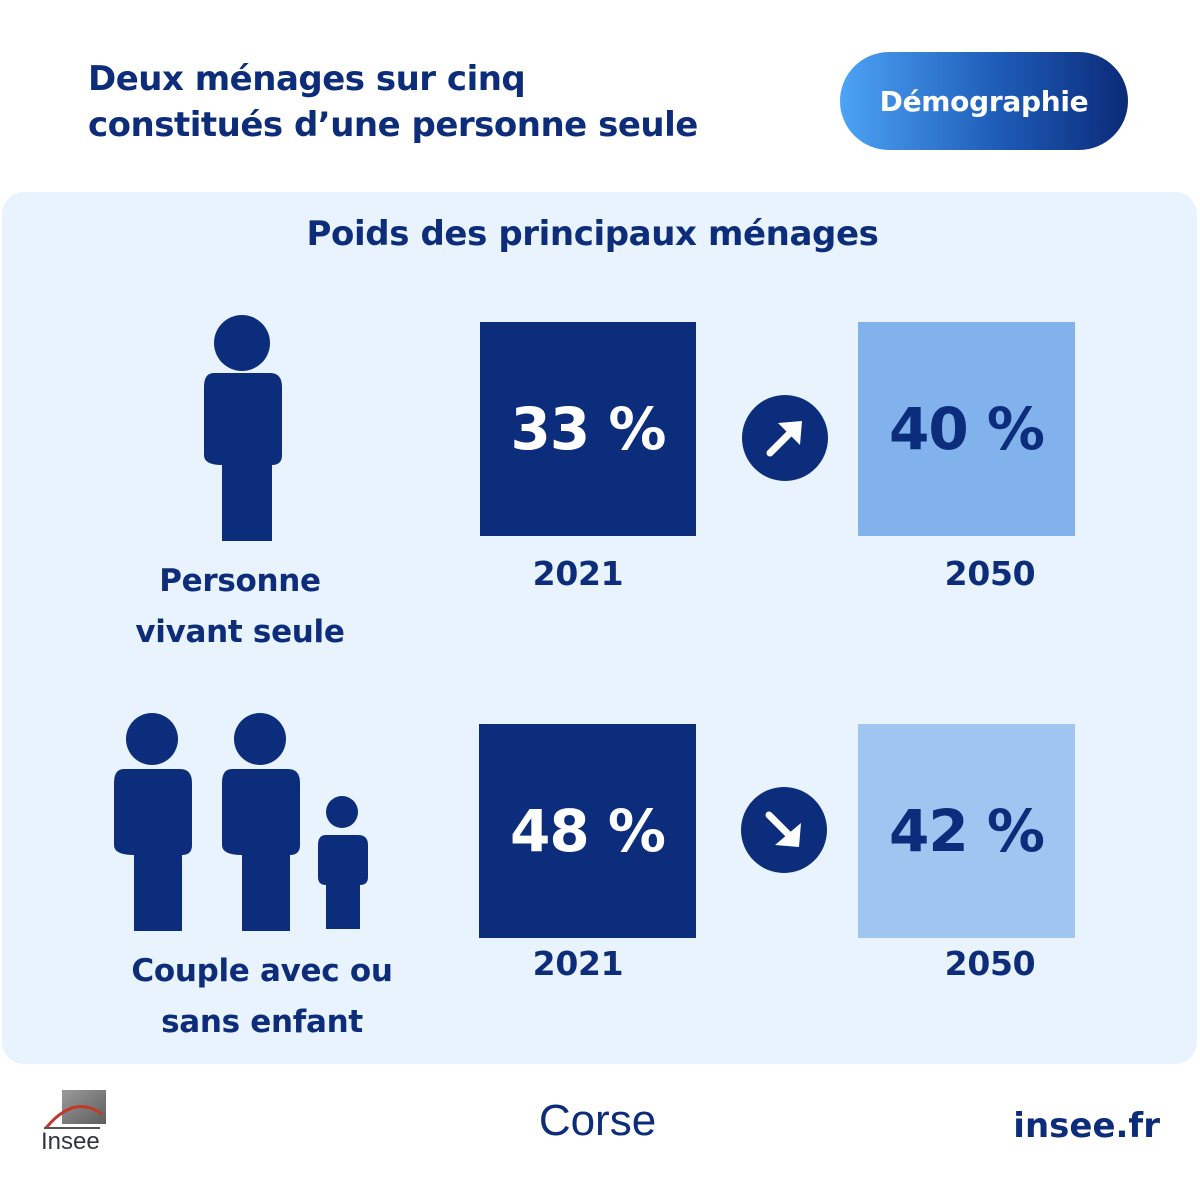  I want to click on value-box-family-2021: 48 %, so click(587, 831).